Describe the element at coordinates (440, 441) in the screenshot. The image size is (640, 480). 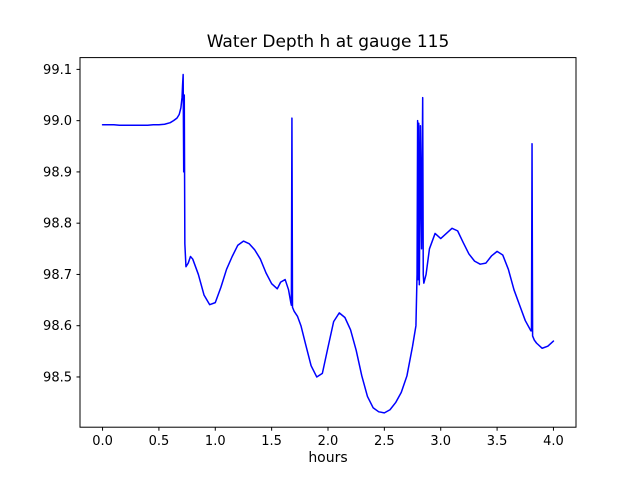
I see `x-tick-label: 3.0` at that location.